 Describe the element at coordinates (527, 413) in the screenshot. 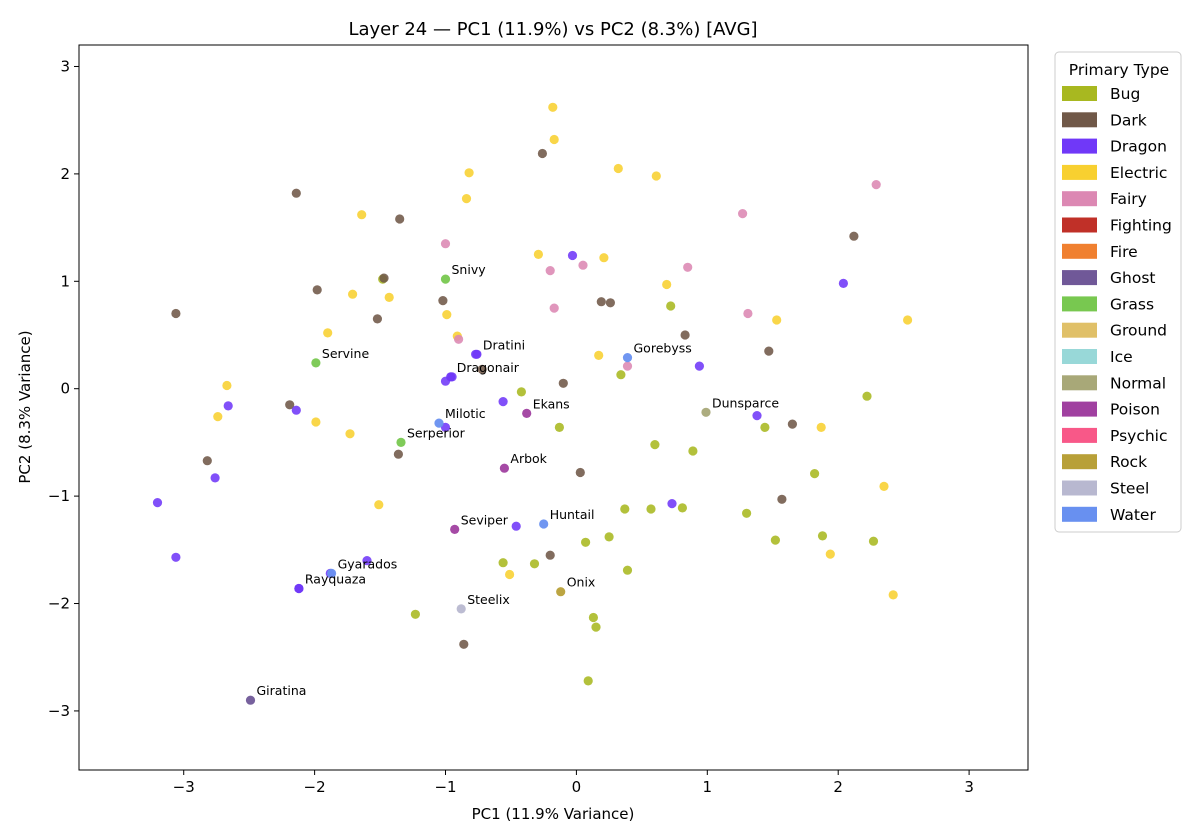

I see `point-ekans` at that location.